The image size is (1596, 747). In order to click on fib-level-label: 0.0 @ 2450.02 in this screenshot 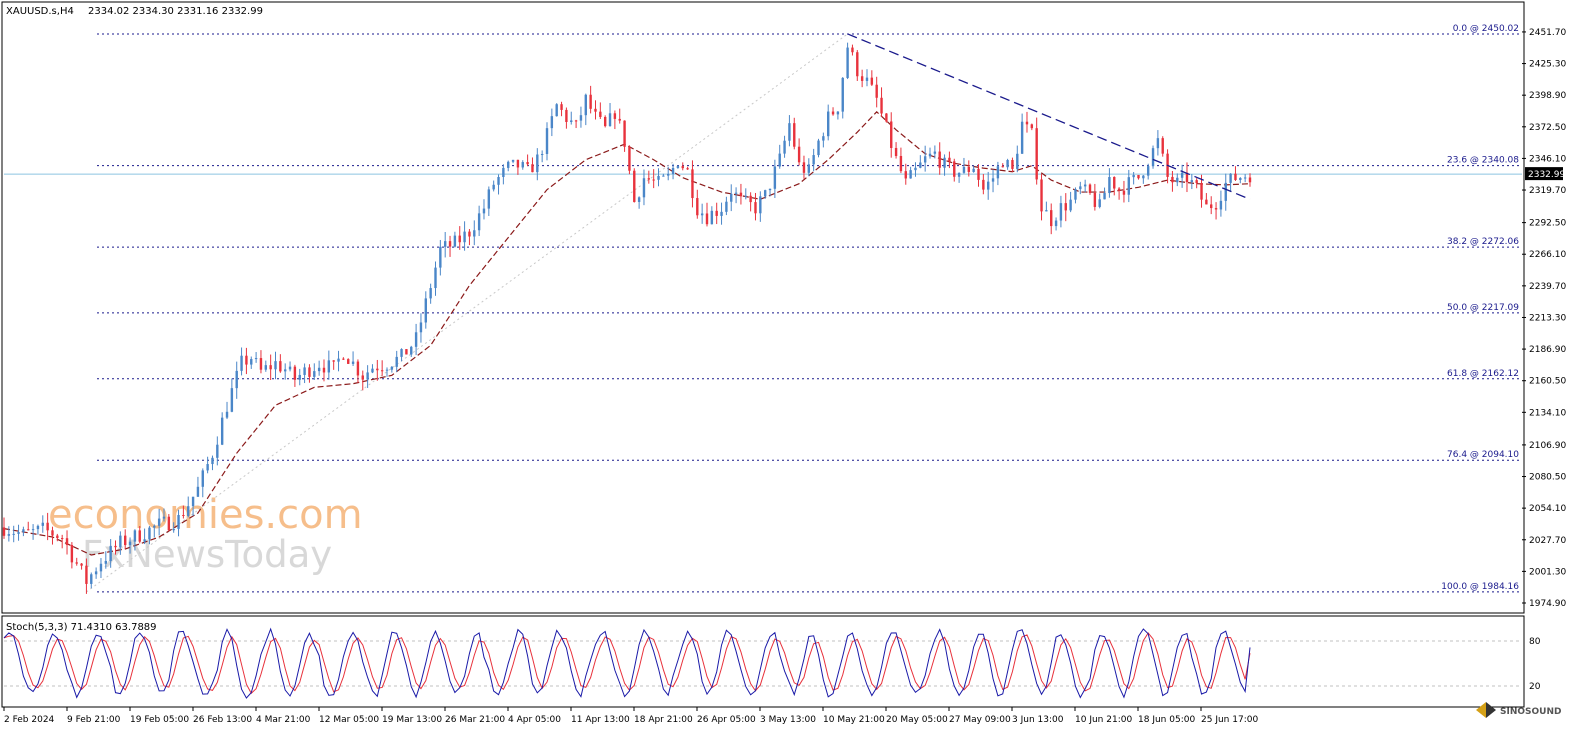, I will do `click(1486, 29)`.